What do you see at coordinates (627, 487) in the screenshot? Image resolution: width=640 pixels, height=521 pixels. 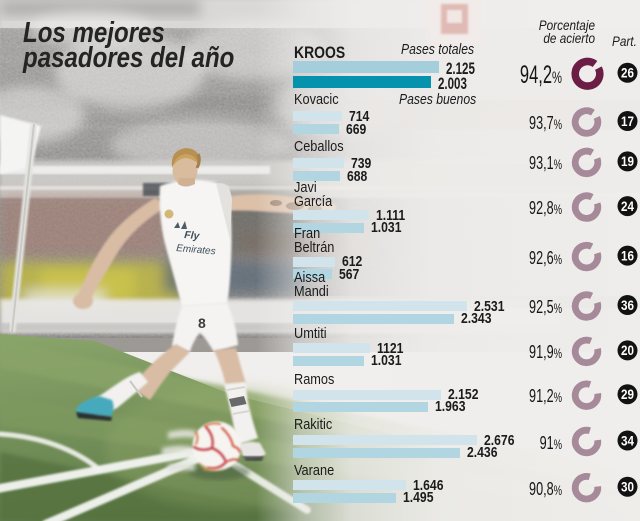 I see `svg-text: 30` at bounding box center [627, 487].